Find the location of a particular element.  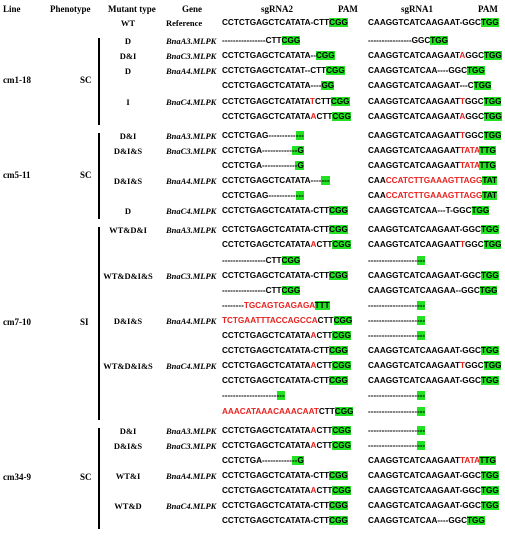

gene-label: BnaC3.MLPK is located at coordinates (191, 150).